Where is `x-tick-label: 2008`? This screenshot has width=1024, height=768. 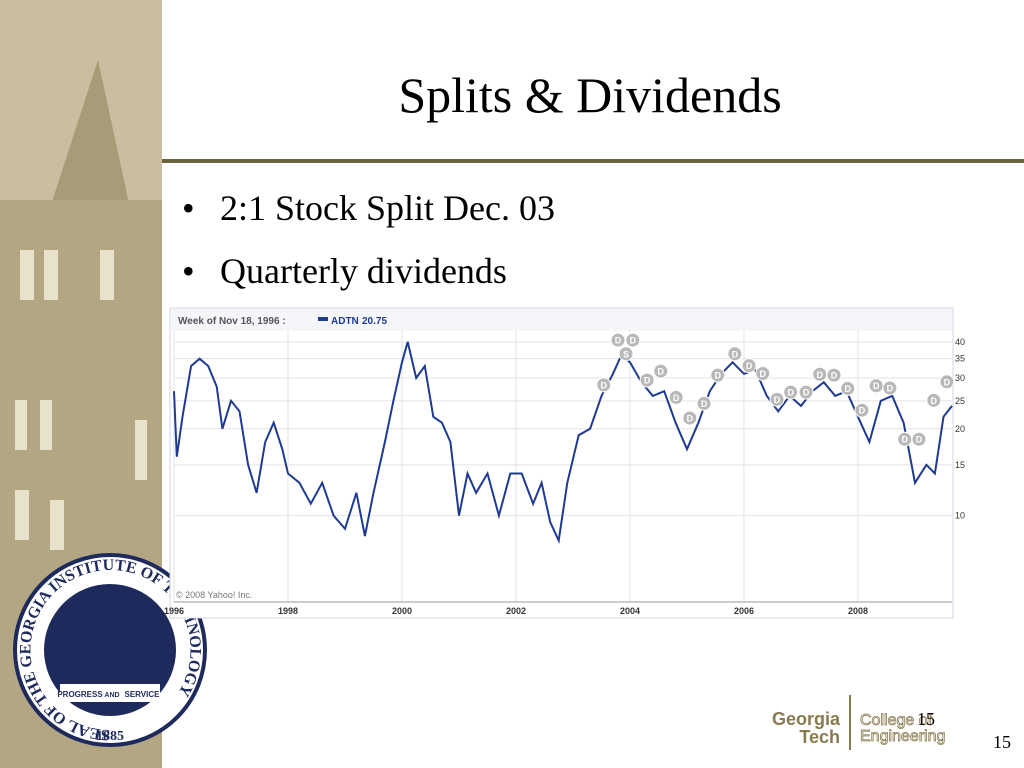
x-tick-label: 2008 is located at coordinates (858, 611).